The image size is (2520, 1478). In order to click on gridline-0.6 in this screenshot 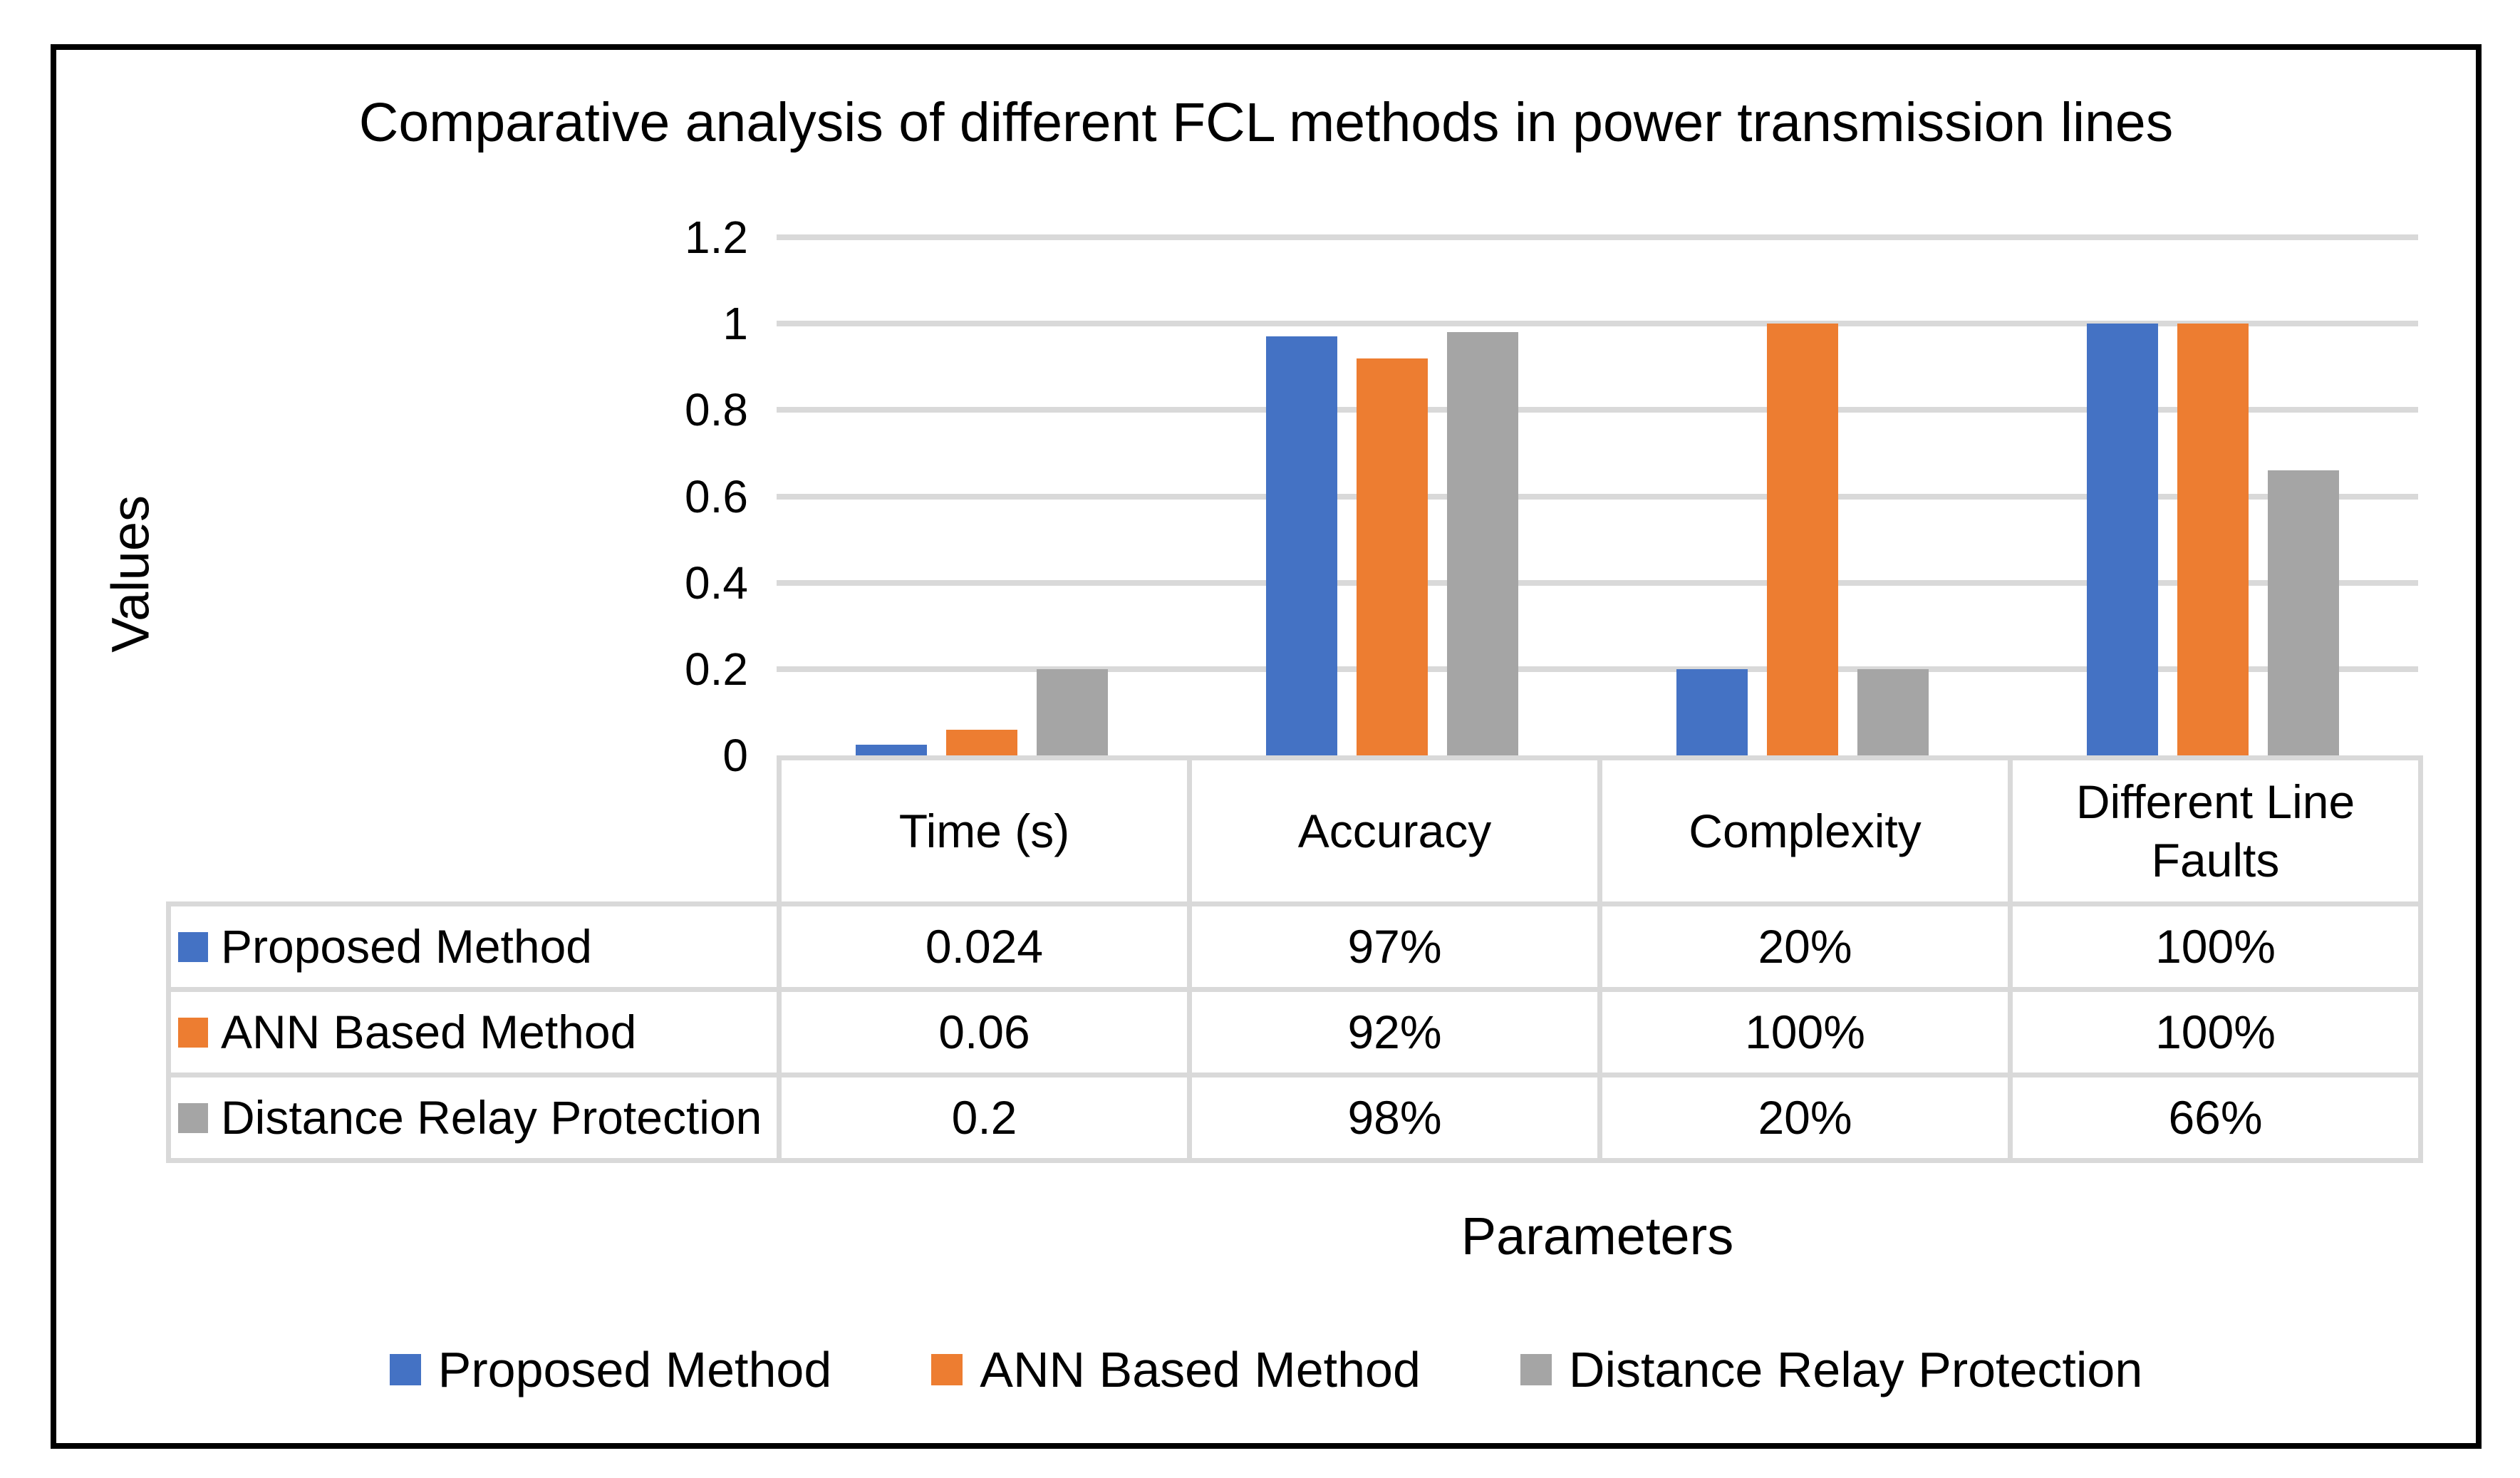, I will do `click(1597, 496)`.